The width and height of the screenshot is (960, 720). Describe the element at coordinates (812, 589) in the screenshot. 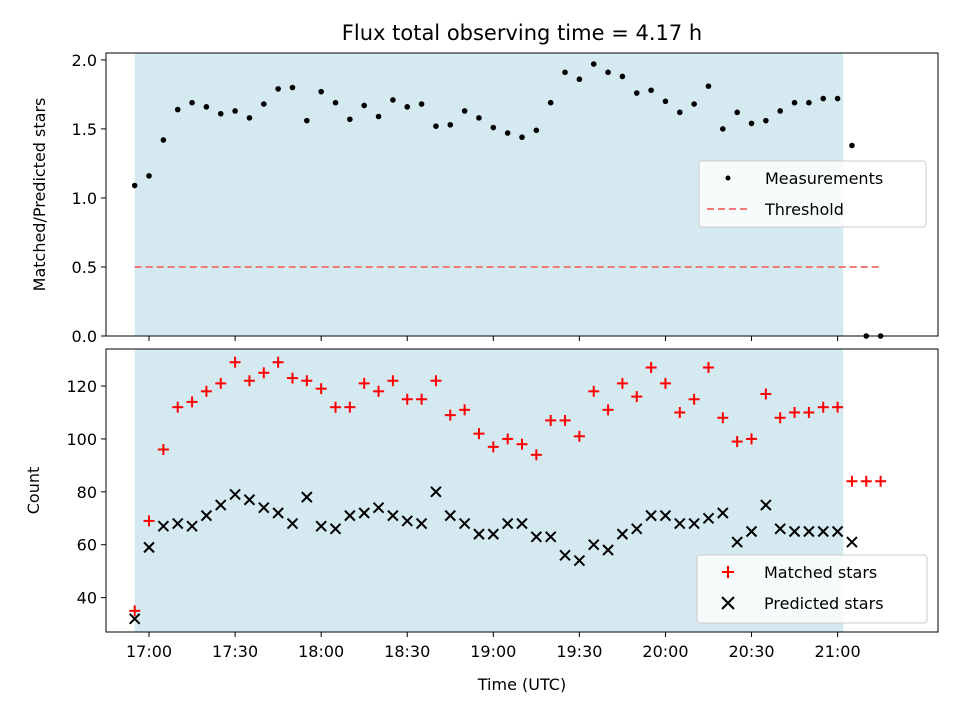

I see `bottom-legend-box` at that location.